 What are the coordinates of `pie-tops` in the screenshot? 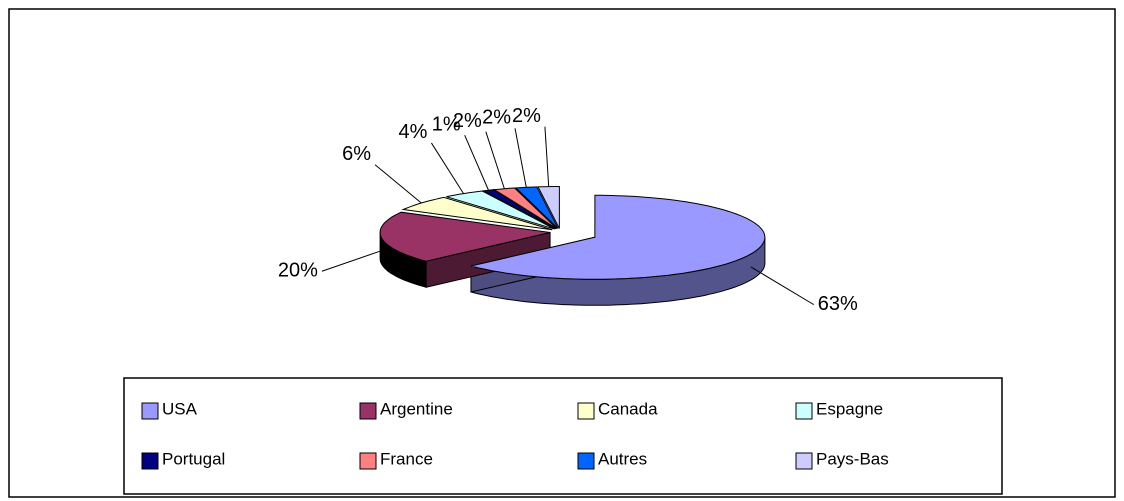 It's located at (572, 233).